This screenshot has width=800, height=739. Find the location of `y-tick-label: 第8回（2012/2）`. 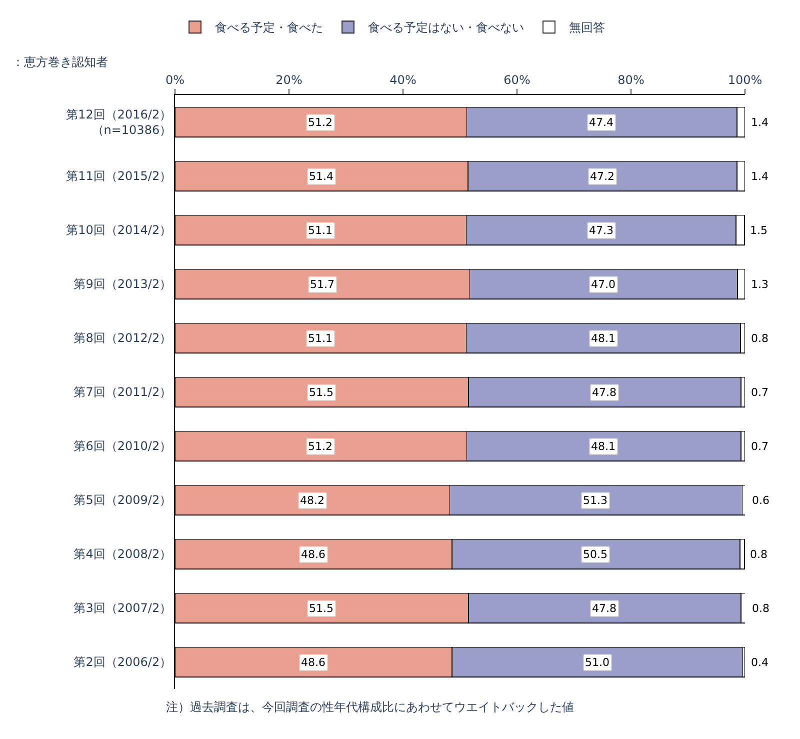

y-tick-label: 第8回（2012/2） is located at coordinates (123, 338).